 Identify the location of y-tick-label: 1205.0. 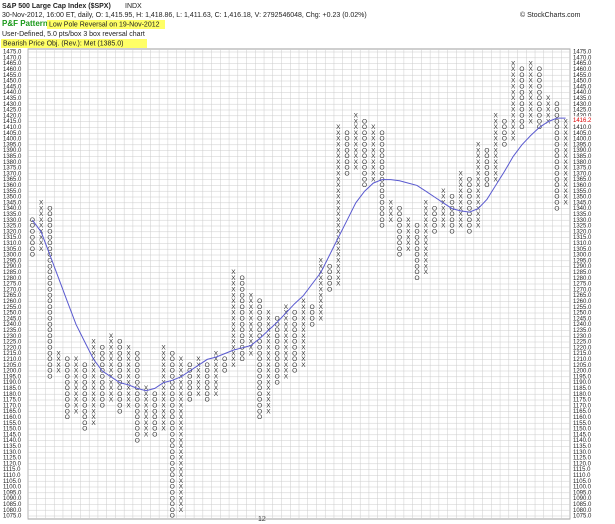
(12, 366).